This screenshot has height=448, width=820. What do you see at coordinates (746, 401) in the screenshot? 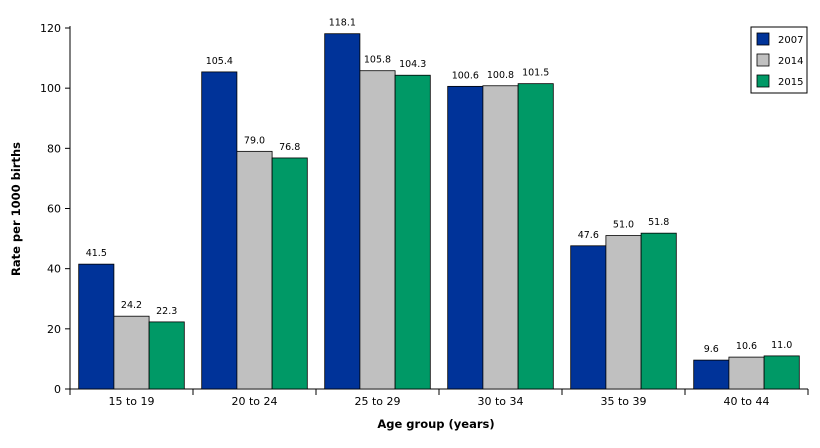
I see `x-tick-label: 40 to 44` at bounding box center [746, 401].